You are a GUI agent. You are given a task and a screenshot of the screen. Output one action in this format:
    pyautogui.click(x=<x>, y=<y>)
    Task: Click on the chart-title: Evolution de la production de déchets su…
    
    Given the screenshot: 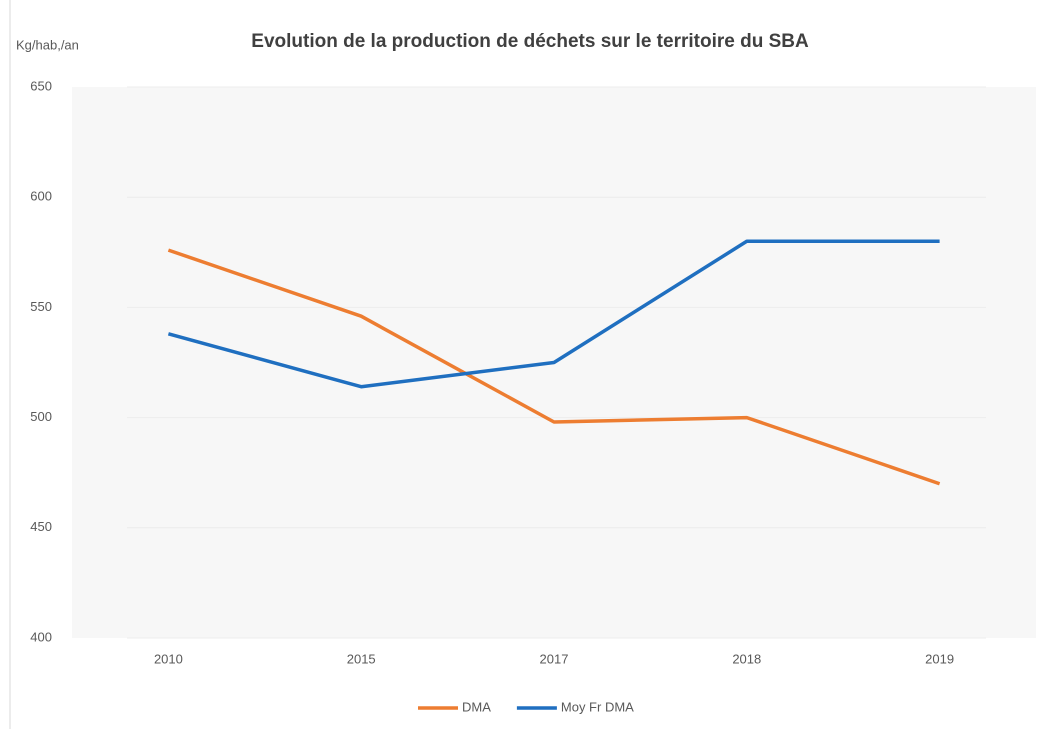 What is the action you would take?
    pyautogui.click(x=530, y=41)
    